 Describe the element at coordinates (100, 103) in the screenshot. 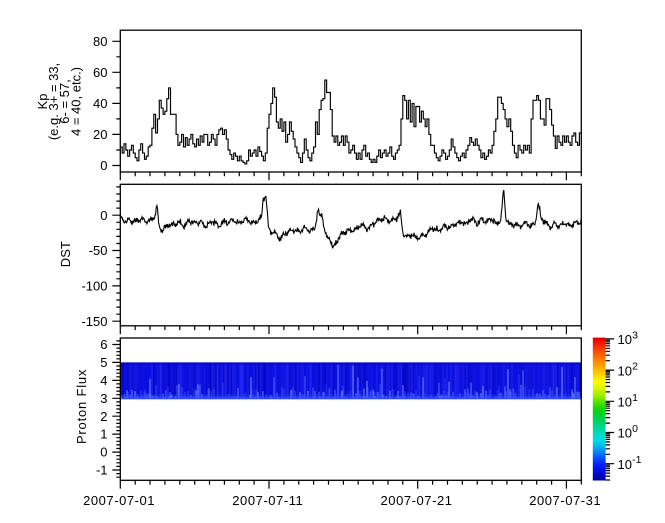

I see `svg-text: 40` at that location.